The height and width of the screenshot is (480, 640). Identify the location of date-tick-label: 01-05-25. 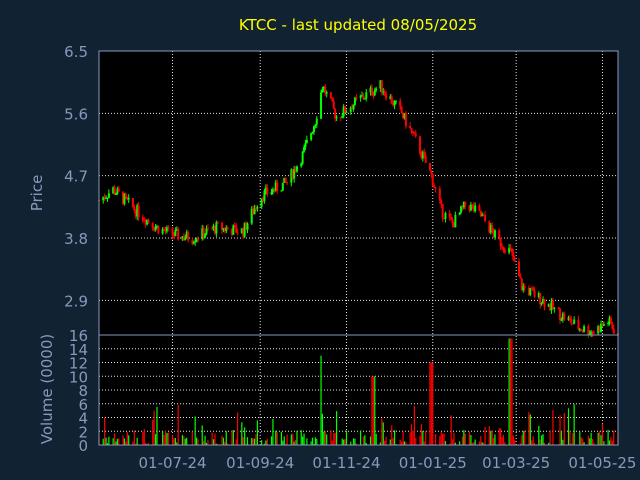
(602, 463).